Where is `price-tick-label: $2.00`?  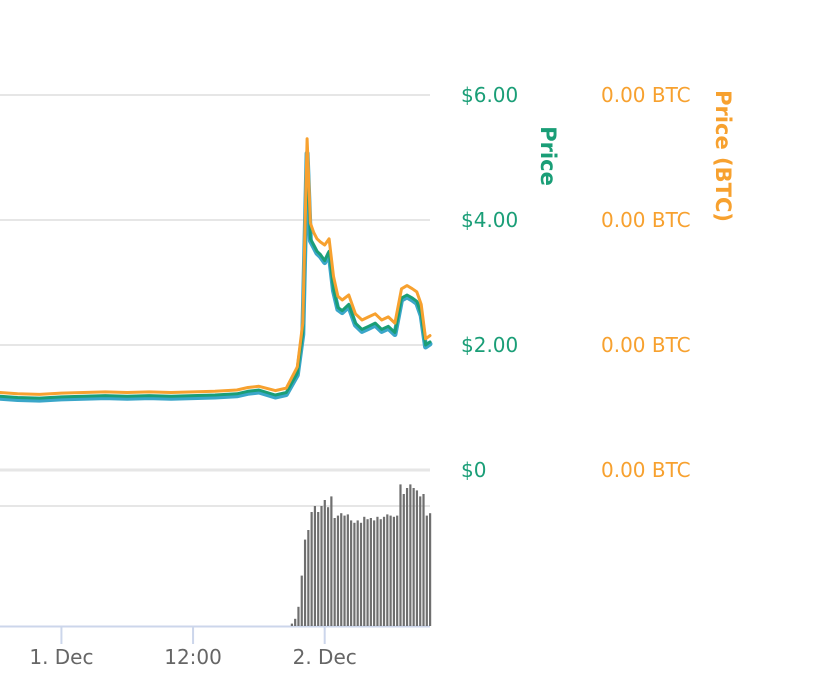 price-tick-label: $2.00 is located at coordinates (489, 345).